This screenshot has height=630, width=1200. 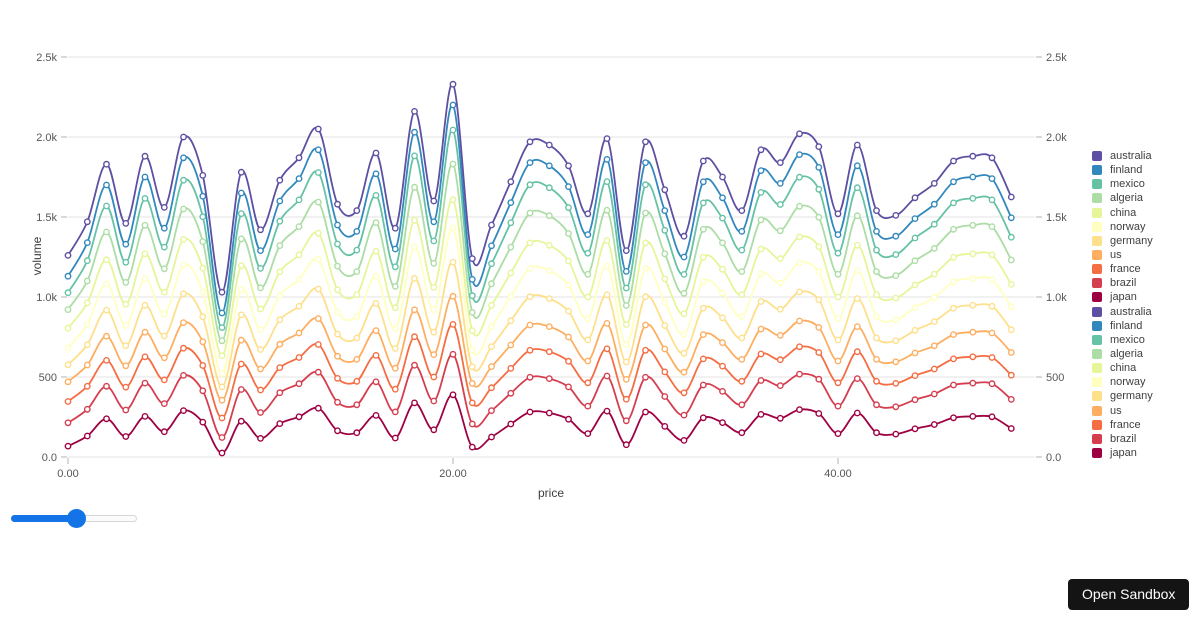 I want to click on legend-item-australia: australia, so click(x=1122, y=312).